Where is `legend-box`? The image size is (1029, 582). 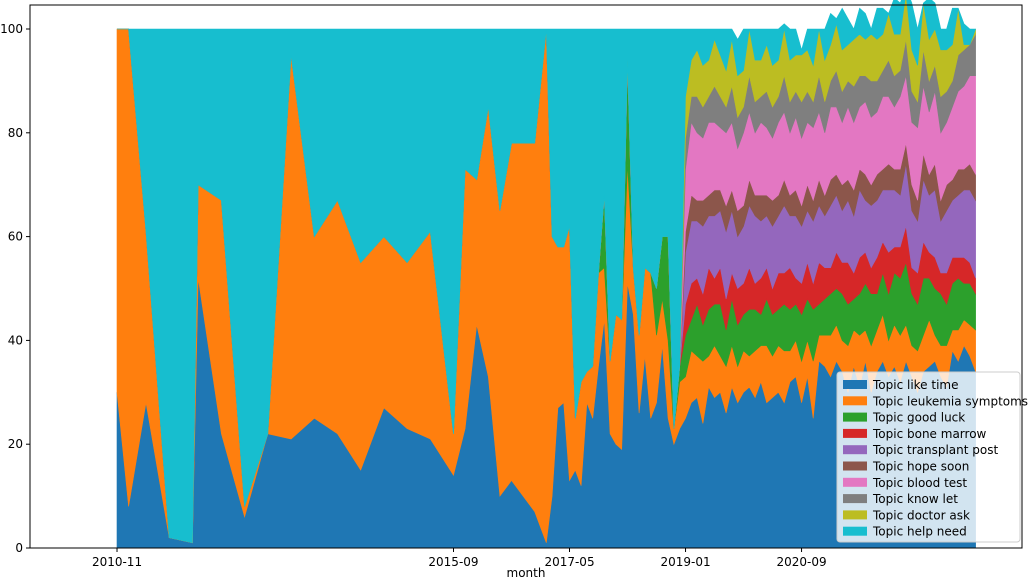 legend-box is located at coordinates (928, 457).